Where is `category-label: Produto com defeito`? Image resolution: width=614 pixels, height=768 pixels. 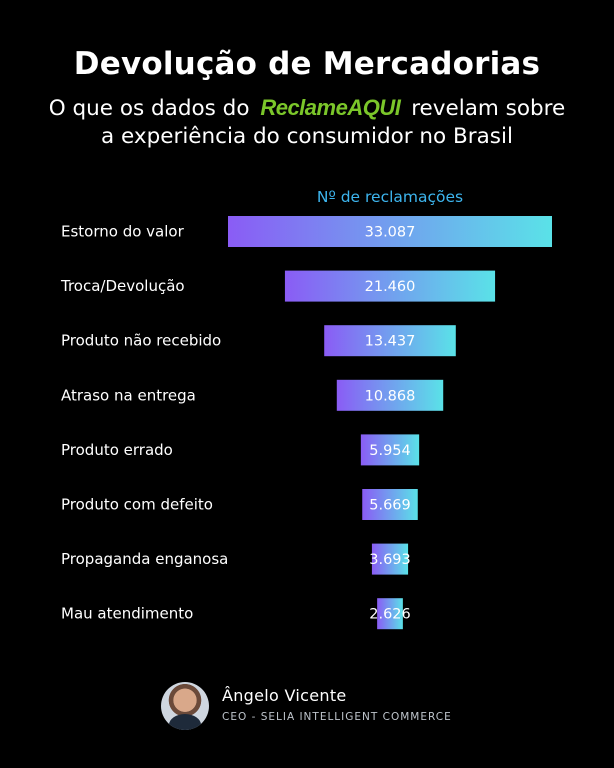
category-label: Produto com defeito is located at coordinates (137, 505).